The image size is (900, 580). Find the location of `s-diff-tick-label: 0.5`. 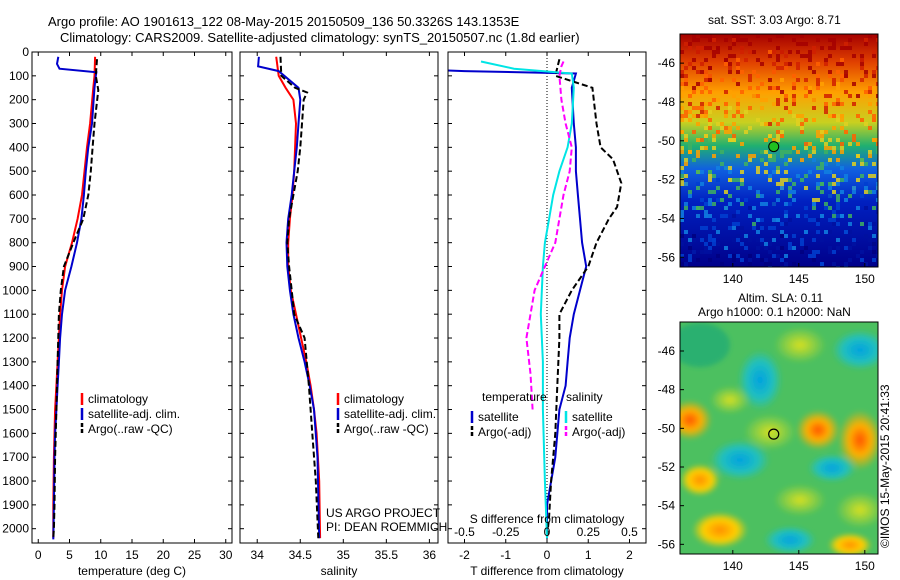

s-diff-tick-label: 0.5 is located at coordinates (629, 532).